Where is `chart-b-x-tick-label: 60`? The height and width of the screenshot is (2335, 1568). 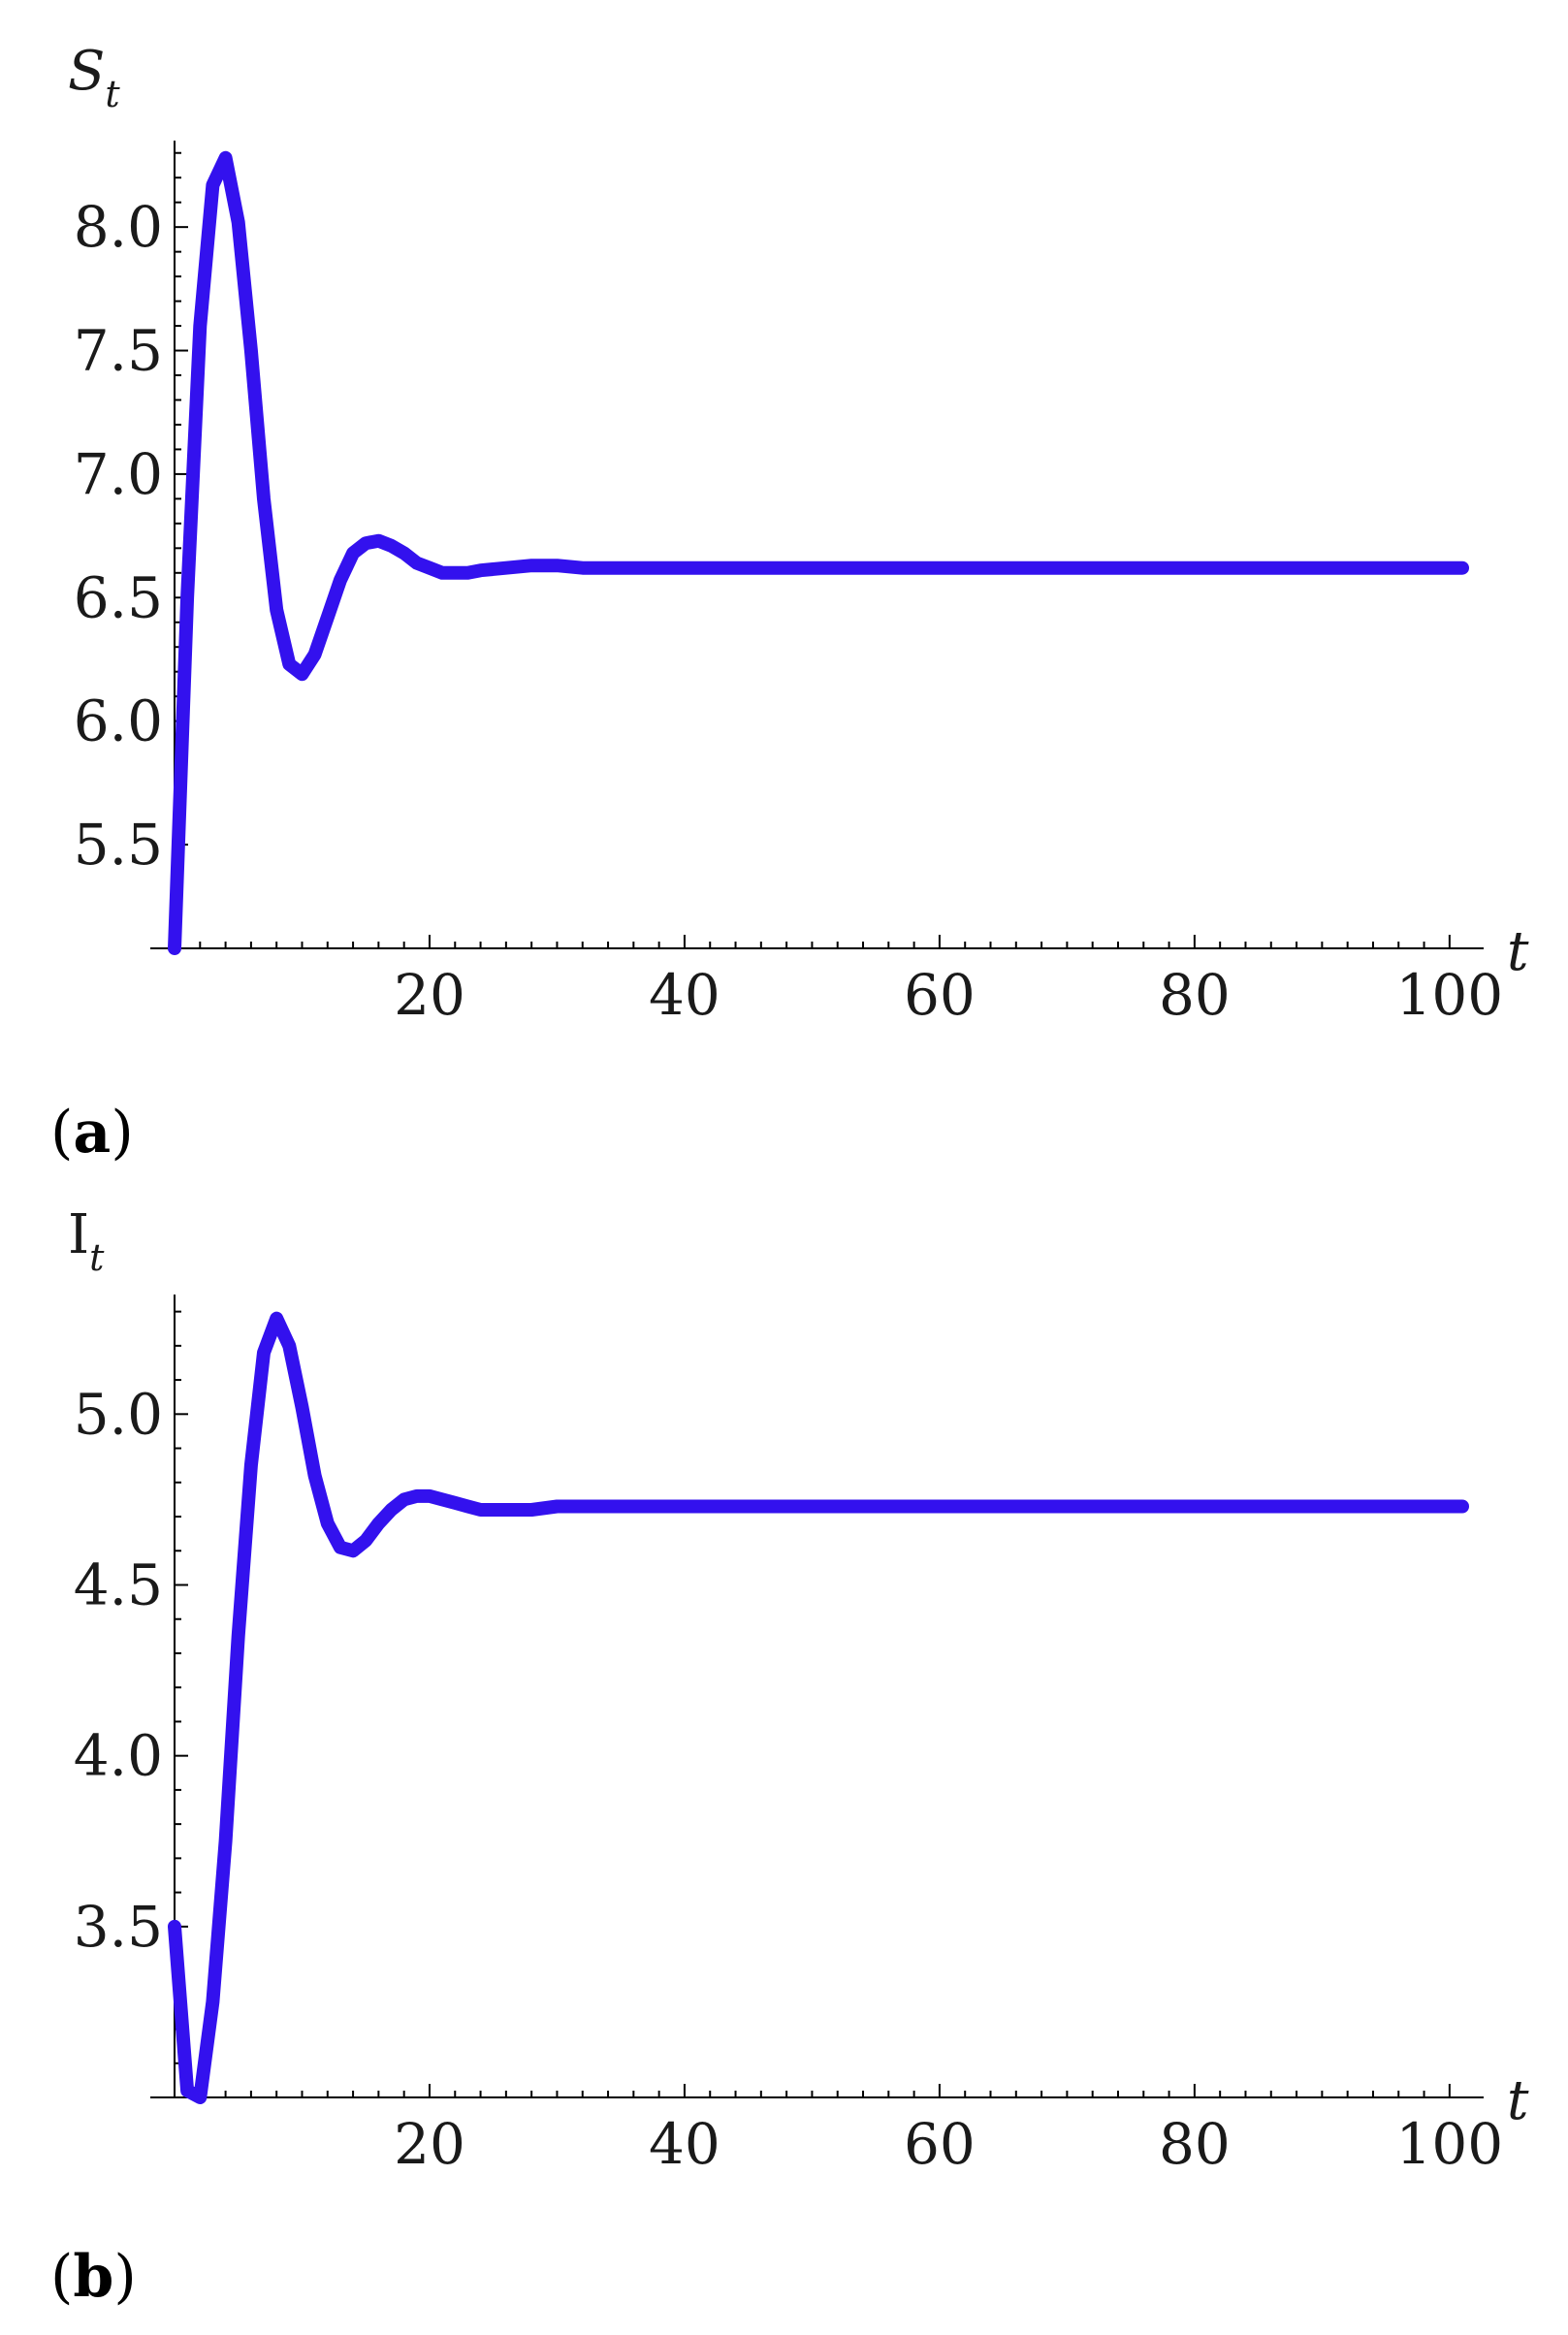 chart-b-x-tick-label: 60 is located at coordinates (940, 2144).